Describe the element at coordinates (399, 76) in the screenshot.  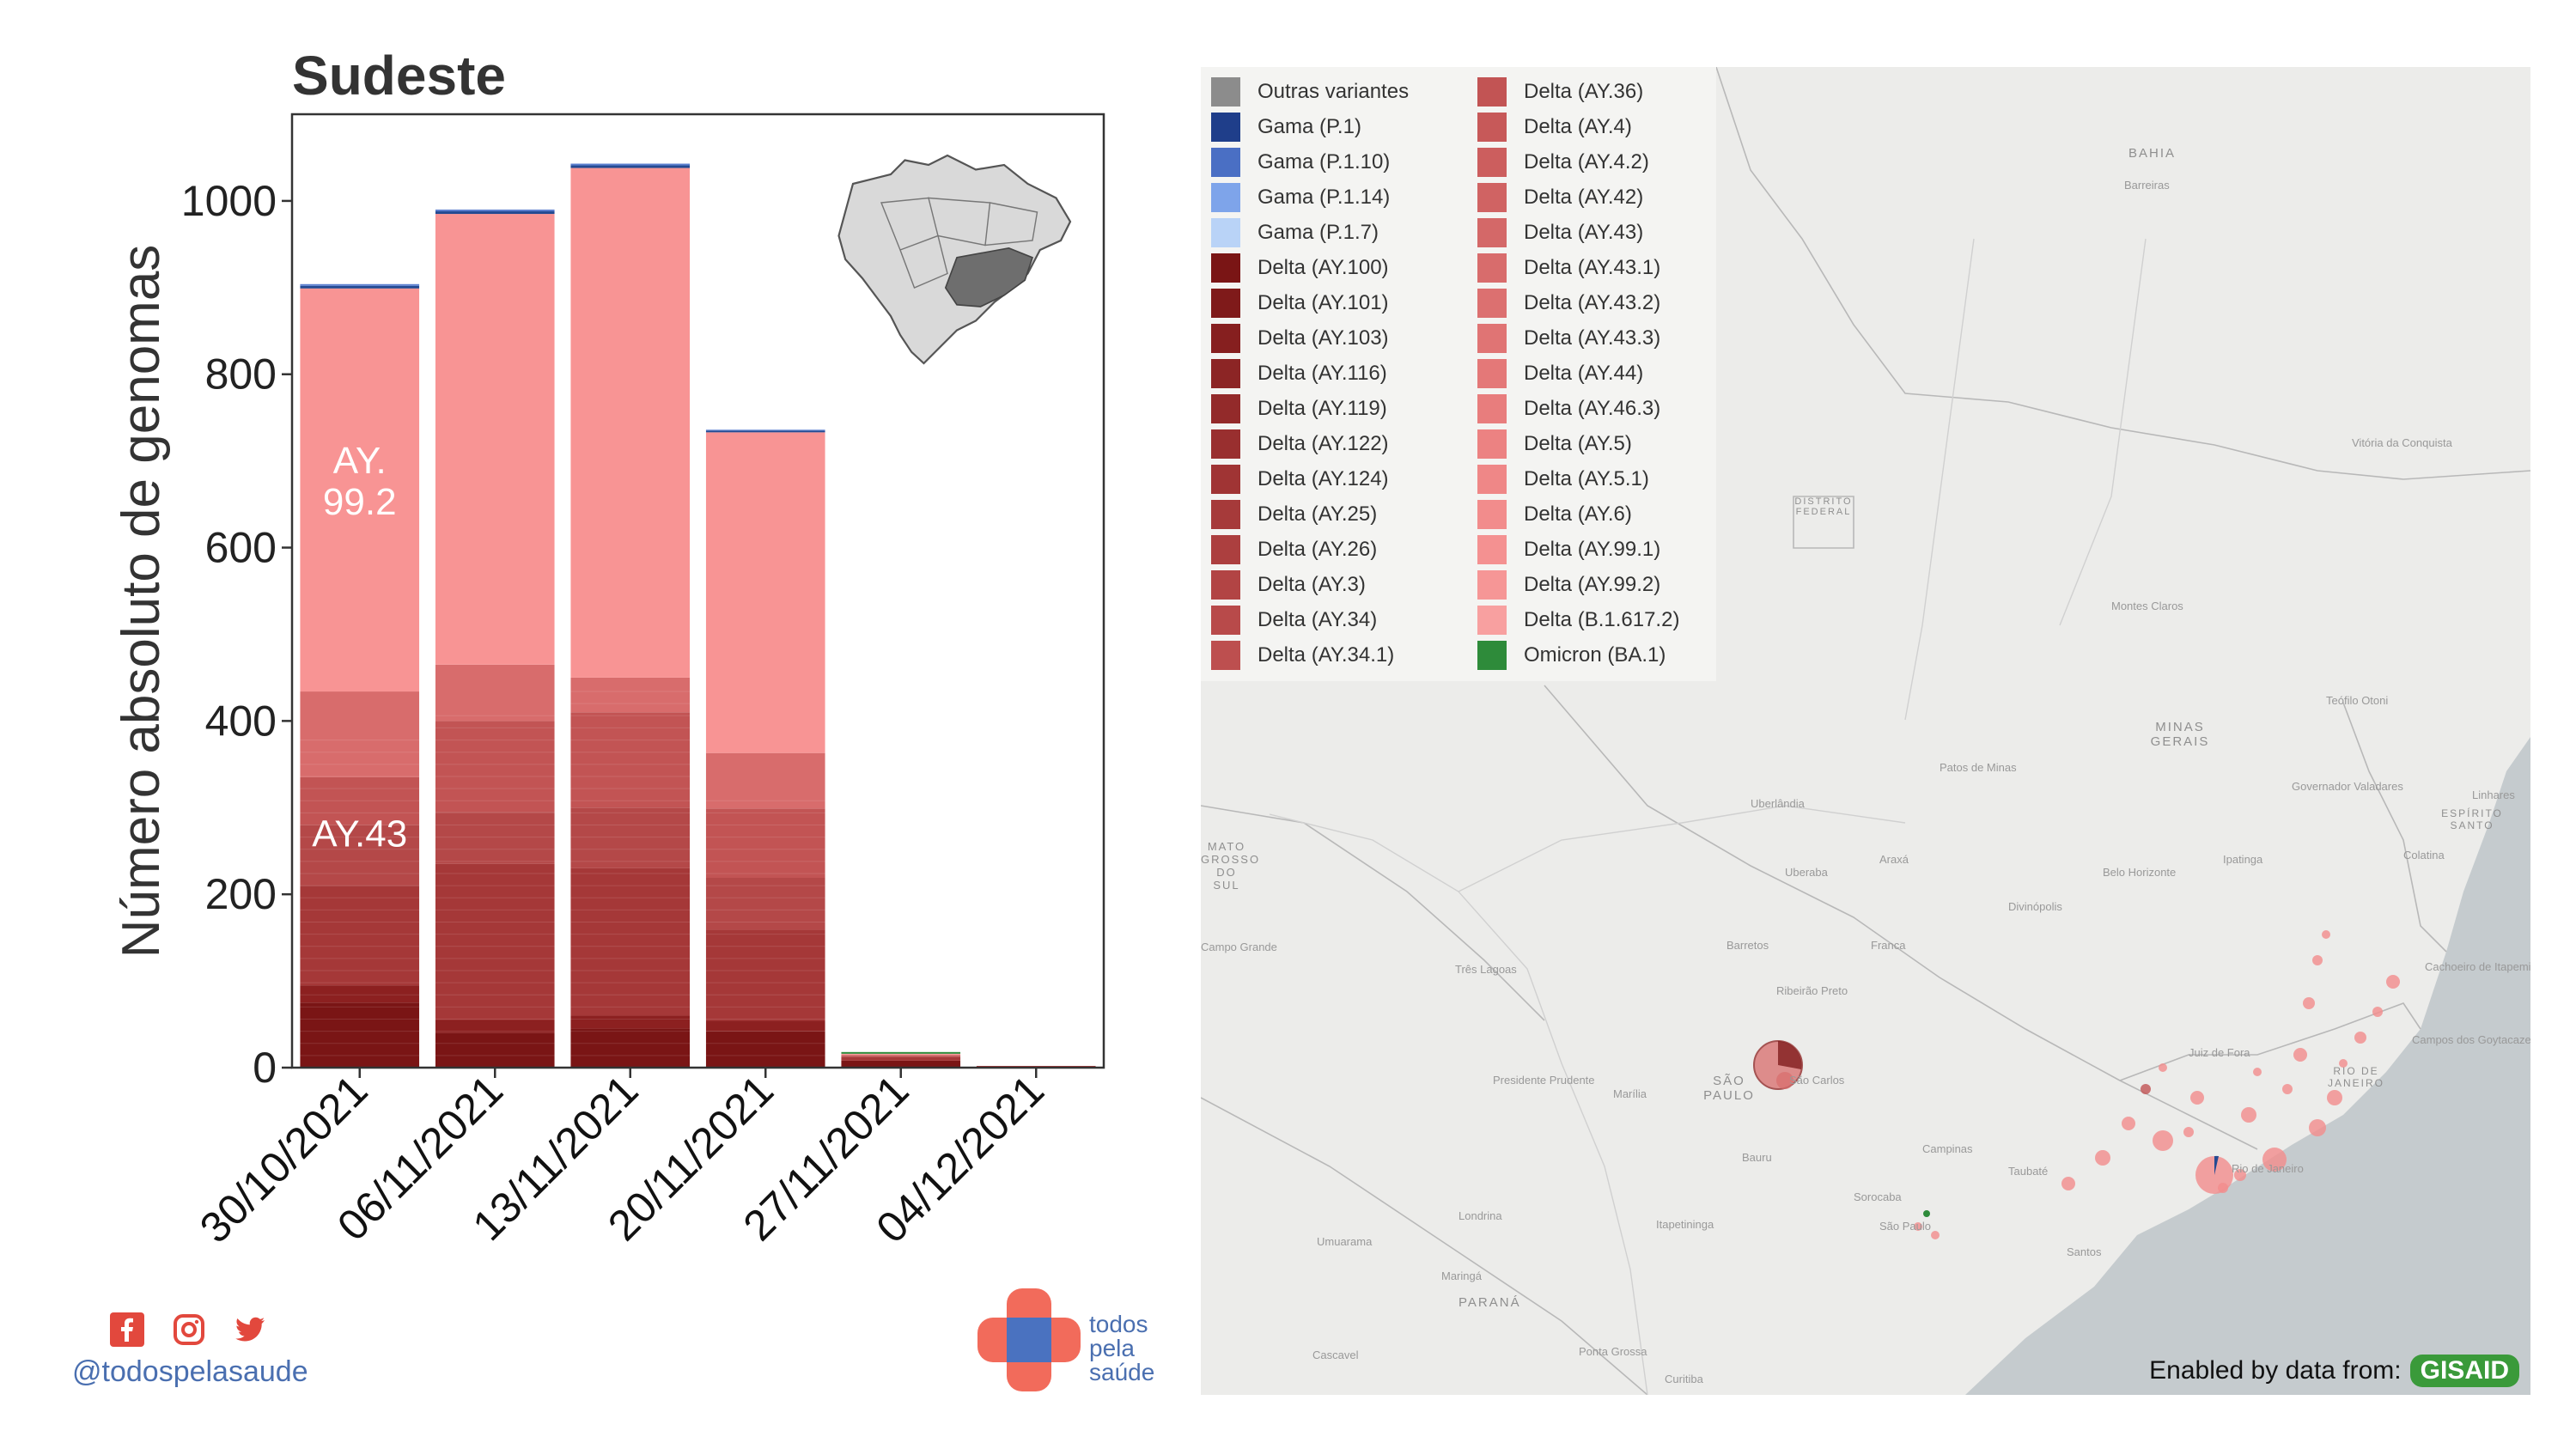
I see `chart-title: Sudeste` at that location.